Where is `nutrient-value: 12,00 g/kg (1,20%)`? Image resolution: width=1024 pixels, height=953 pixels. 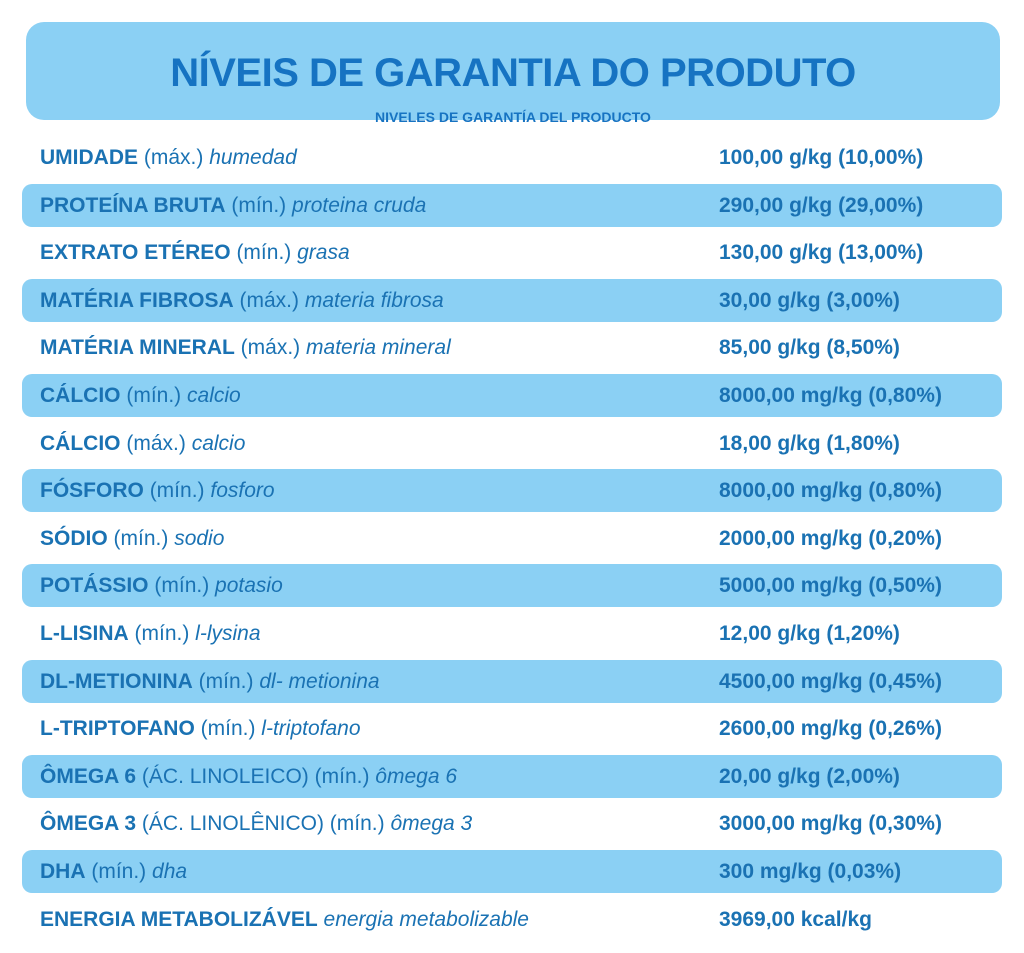 nutrient-value: 12,00 g/kg (1,20%) is located at coordinates (809, 633).